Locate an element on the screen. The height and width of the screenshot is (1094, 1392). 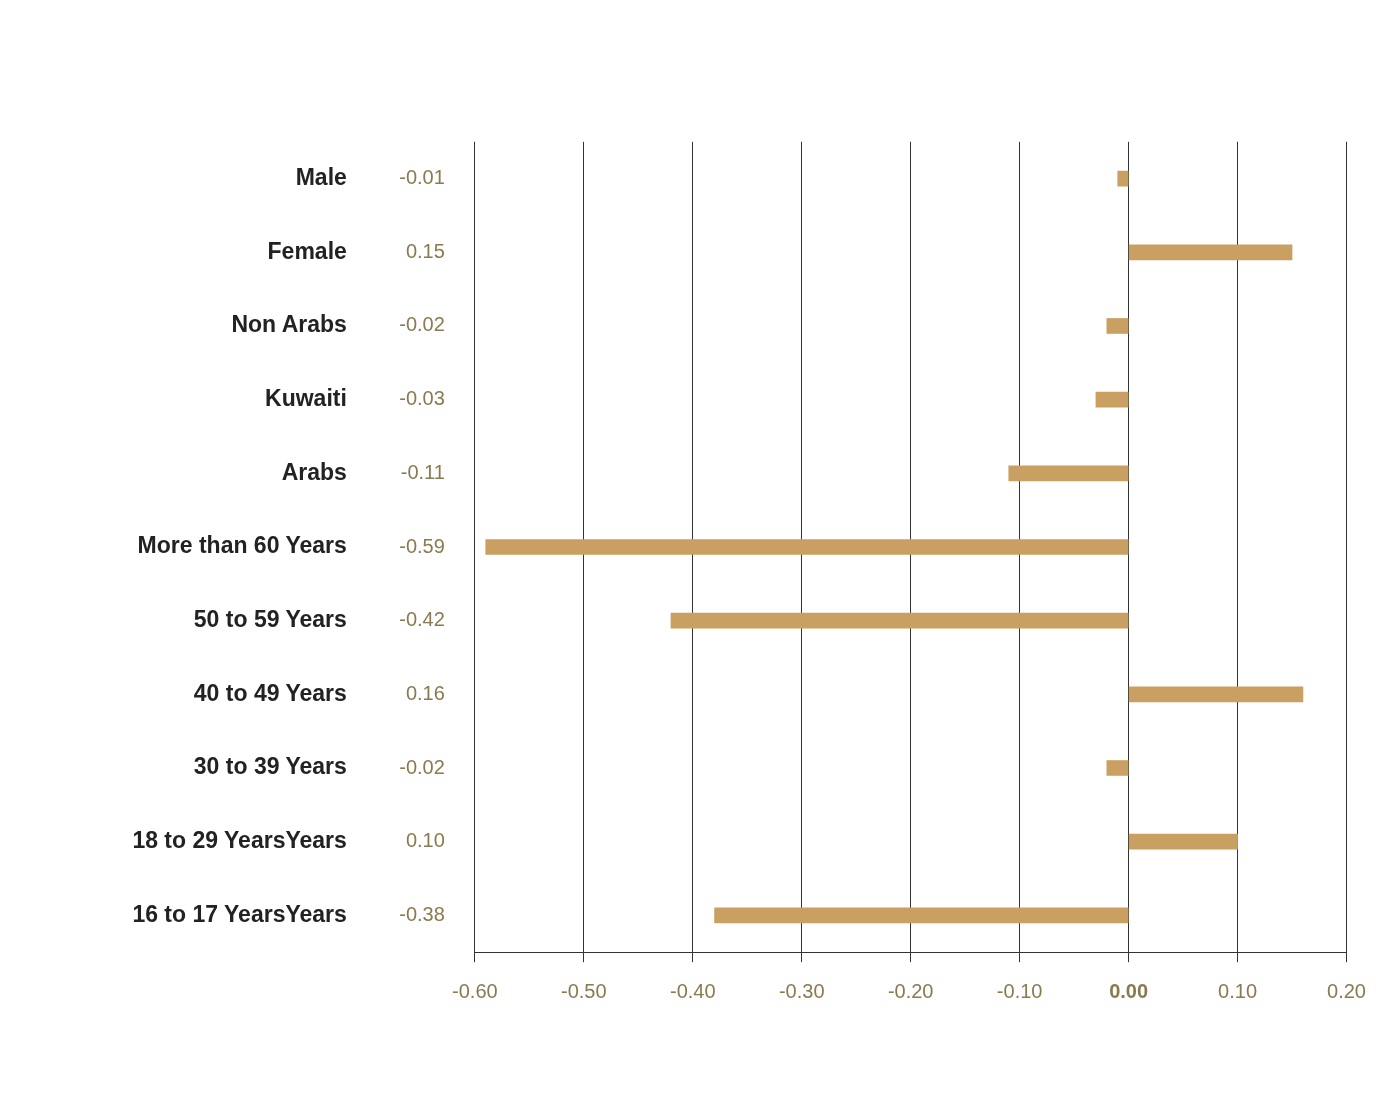
y-tick-label: Non Arabs is located at coordinates (289, 324).